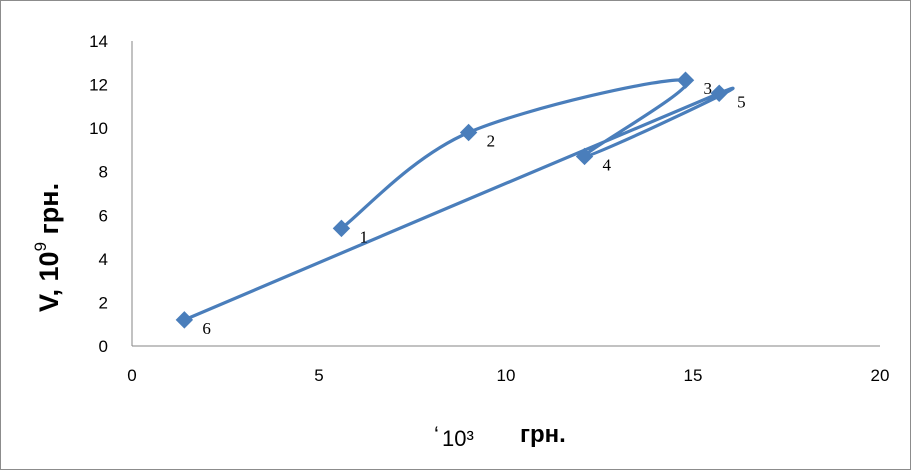  What do you see at coordinates (98, 128) in the screenshot?
I see `y-tick-label: 10` at bounding box center [98, 128].